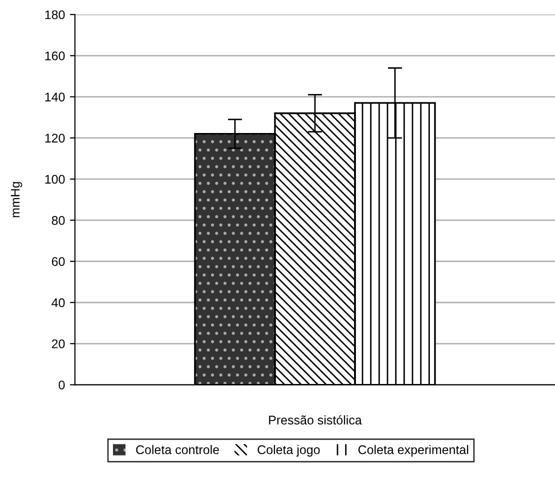 The width and height of the screenshot is (555, 484). Describe the element at coordinates (413, 450) in the screenshot. I see `legend-label: Coleta experimental` at that location.